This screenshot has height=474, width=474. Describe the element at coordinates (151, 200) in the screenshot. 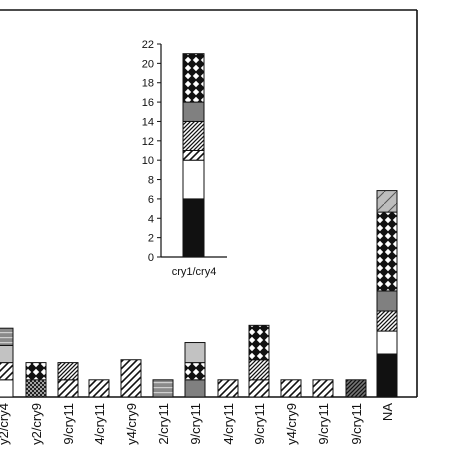

I see `inset-tick-label: 6` at that location.